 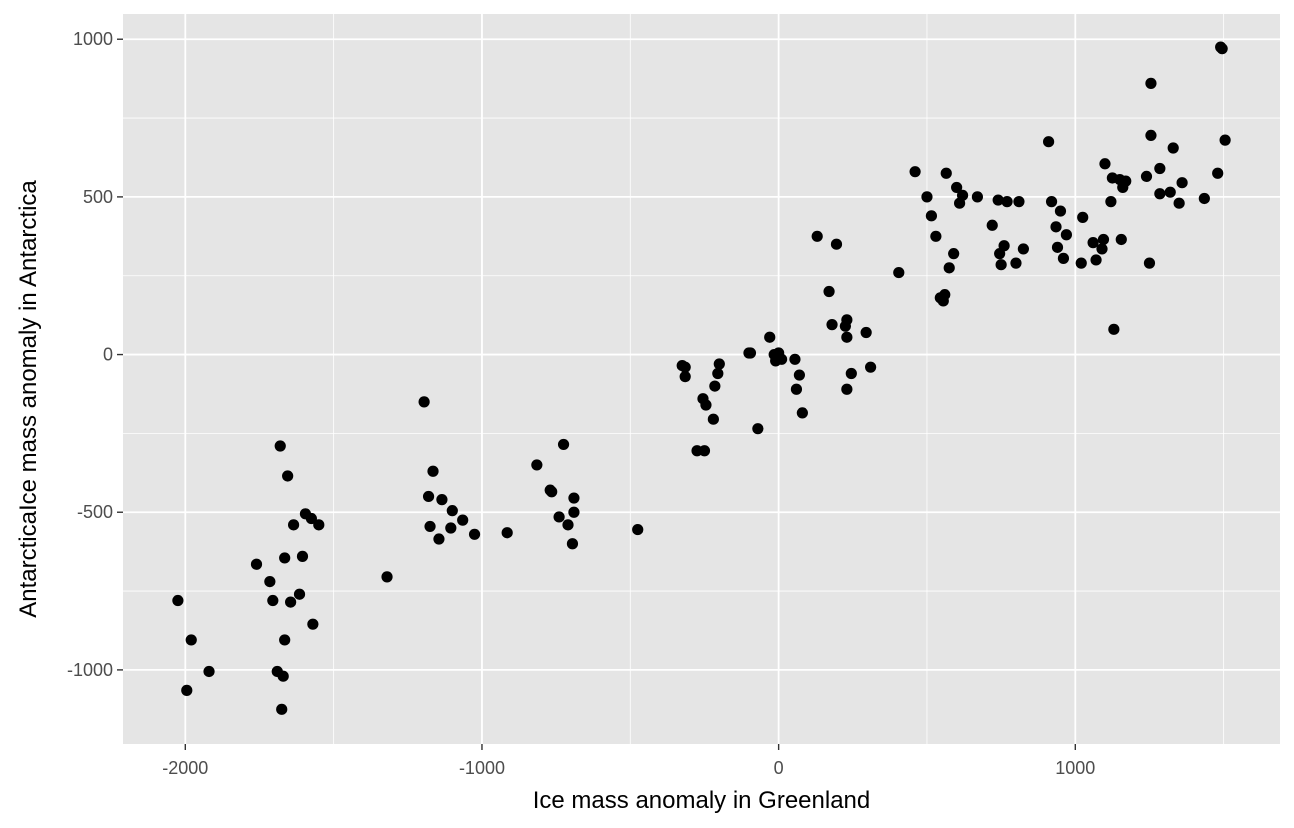 I want to click on y-axis-ticks: -1000 -500 0 500 1000, so click(x=95, y=354).